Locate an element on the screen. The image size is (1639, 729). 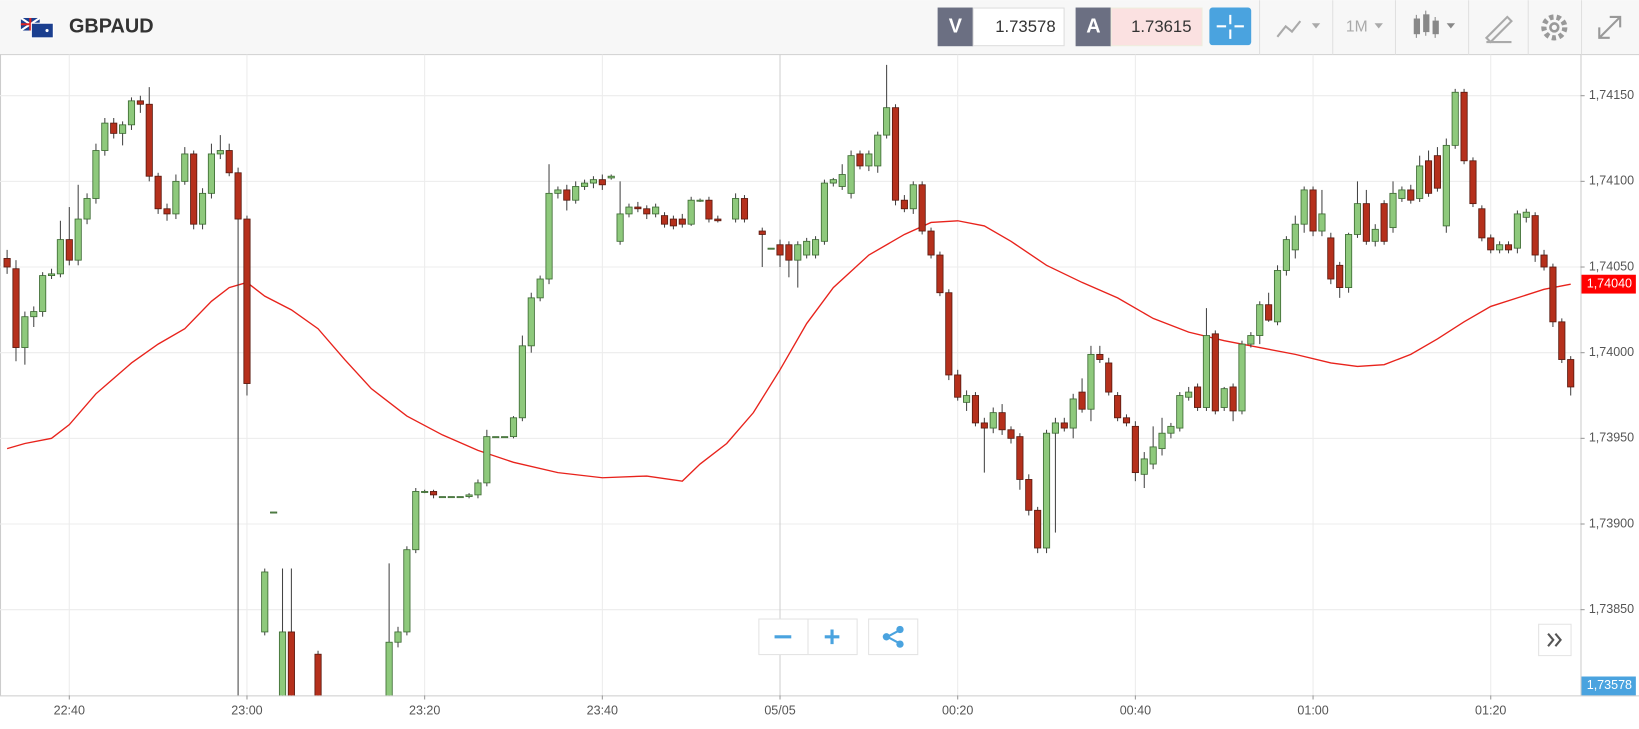
share-button is located at coordinates (893, 637).